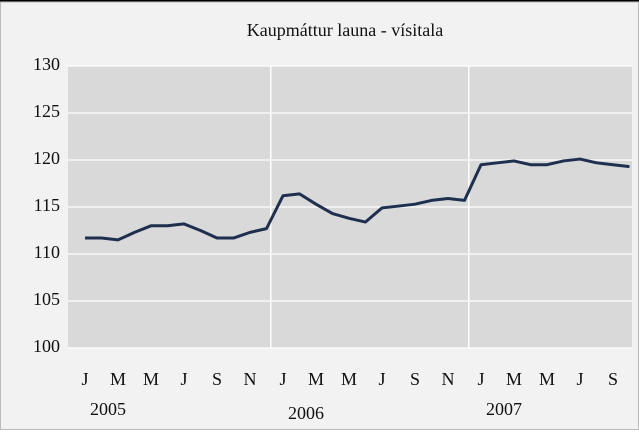 This screenshot has width=639, height=435. I want to click on y-tick-label: 115, so click(47, 205).